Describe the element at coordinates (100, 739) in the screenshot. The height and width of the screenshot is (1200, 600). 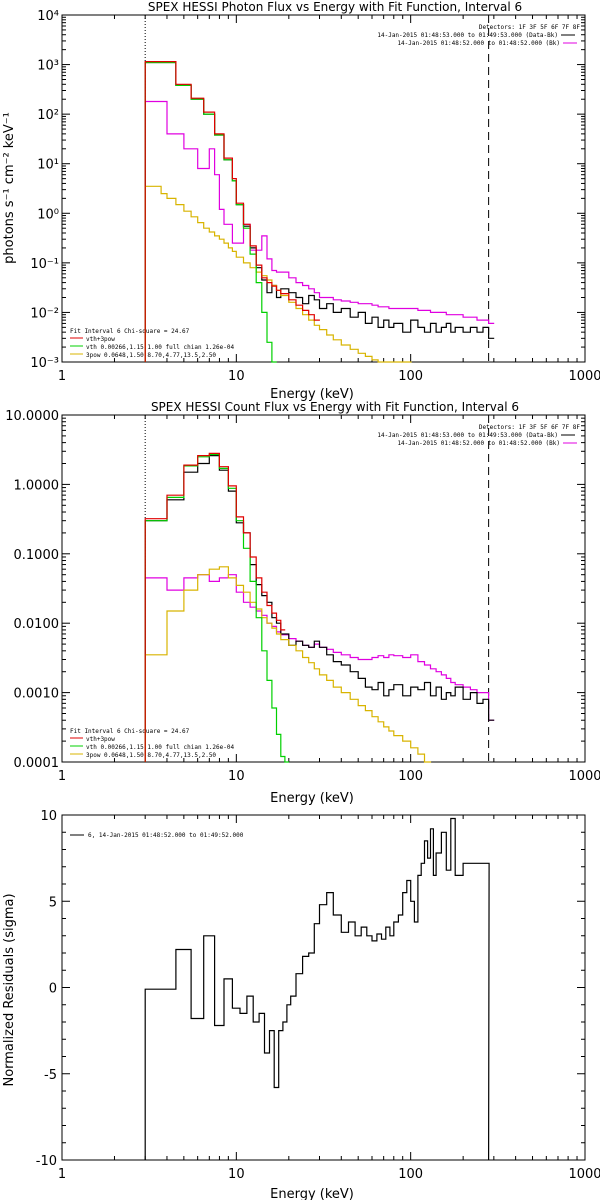
I see `panel-2-fit-line-2: vth+3pow` at that location.